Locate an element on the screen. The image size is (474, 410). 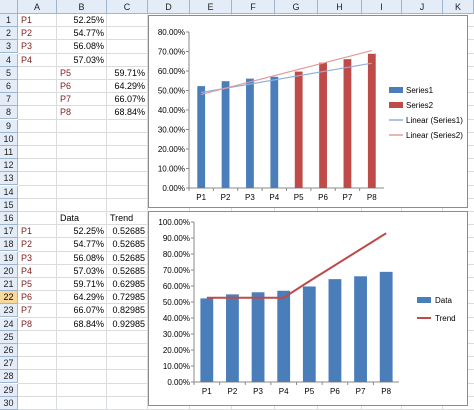
cell-value: 66.07% is located at coordinates (129, 99).